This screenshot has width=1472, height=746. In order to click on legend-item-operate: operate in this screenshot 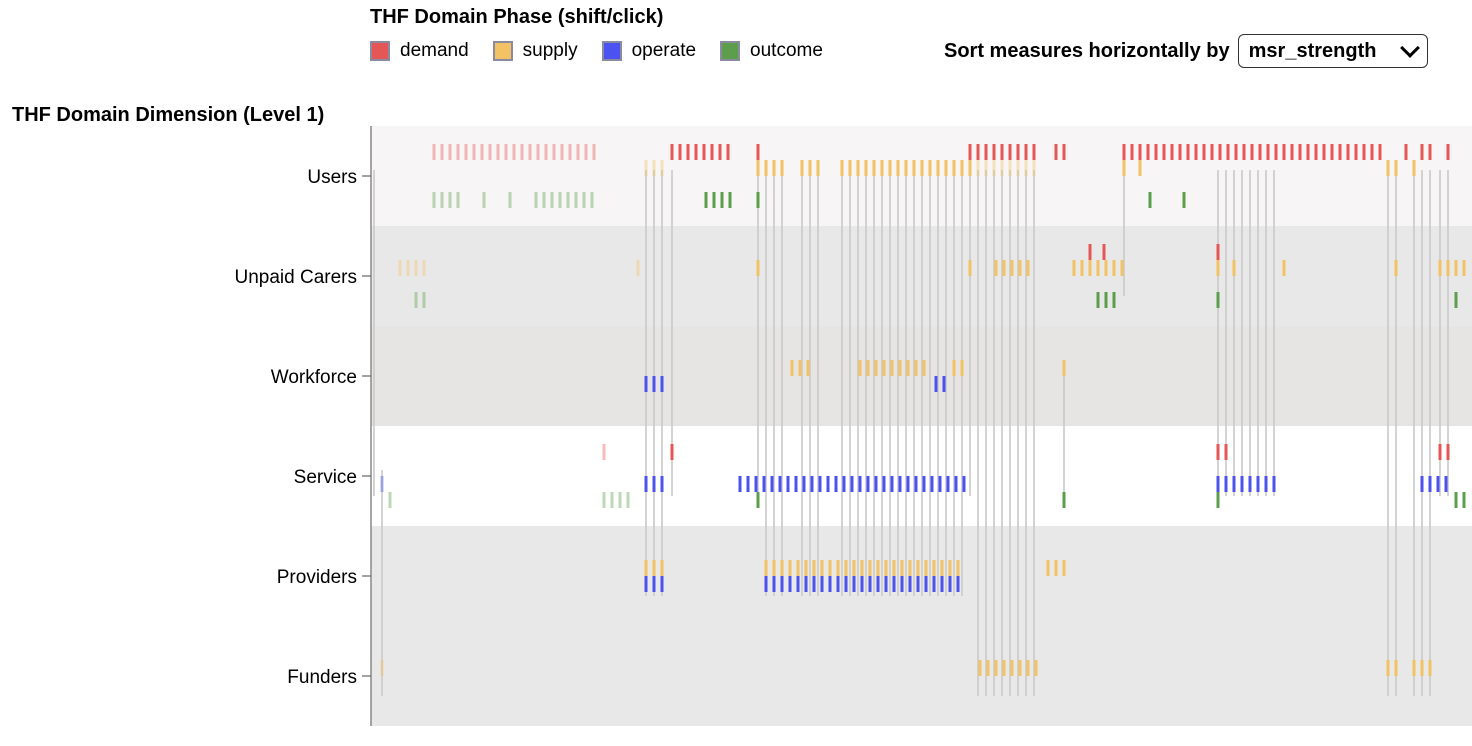, I will do `click(648, 51)`.